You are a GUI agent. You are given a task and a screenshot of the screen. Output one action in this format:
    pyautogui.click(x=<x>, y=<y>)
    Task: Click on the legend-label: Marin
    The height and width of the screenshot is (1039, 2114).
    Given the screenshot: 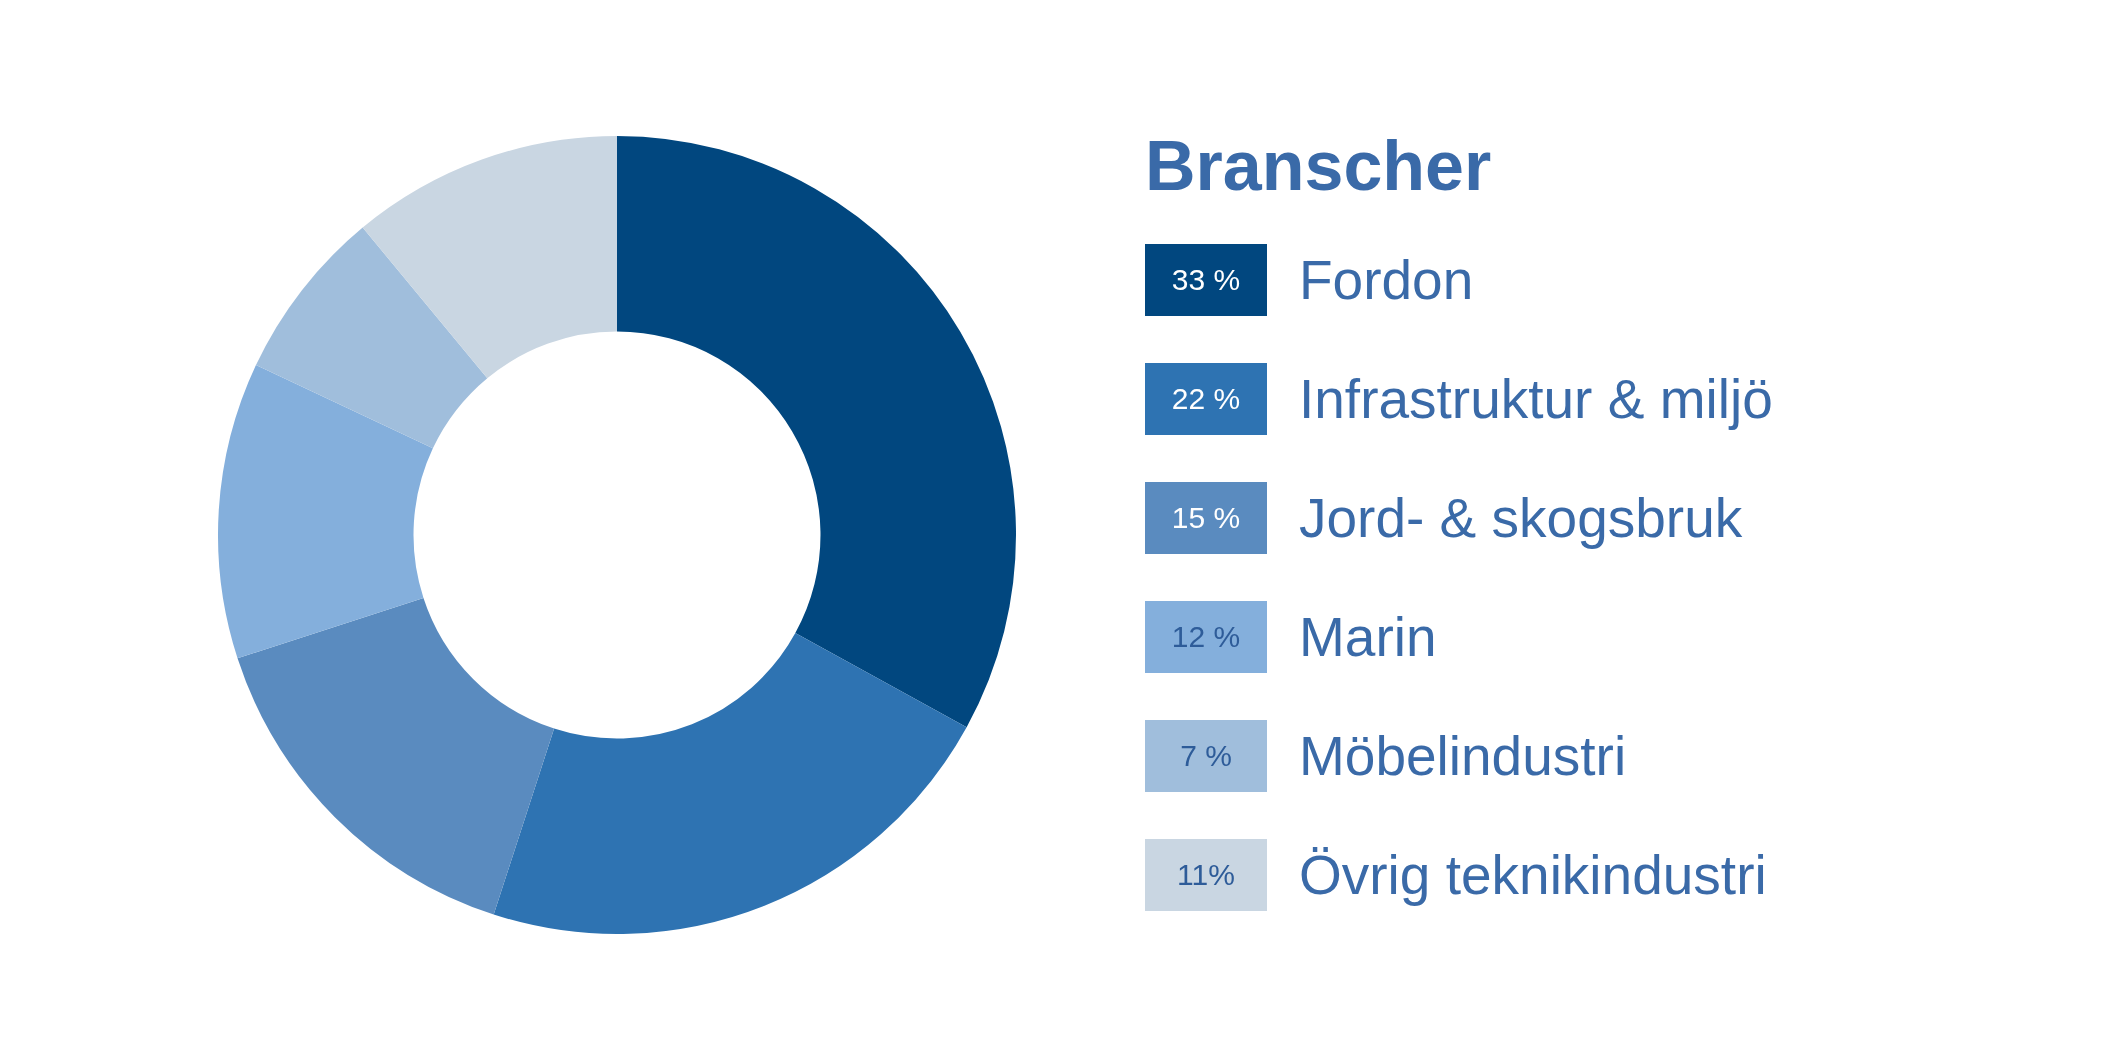 What is the action you would take?
    pyautogui.click(x=1368, y=637)
    